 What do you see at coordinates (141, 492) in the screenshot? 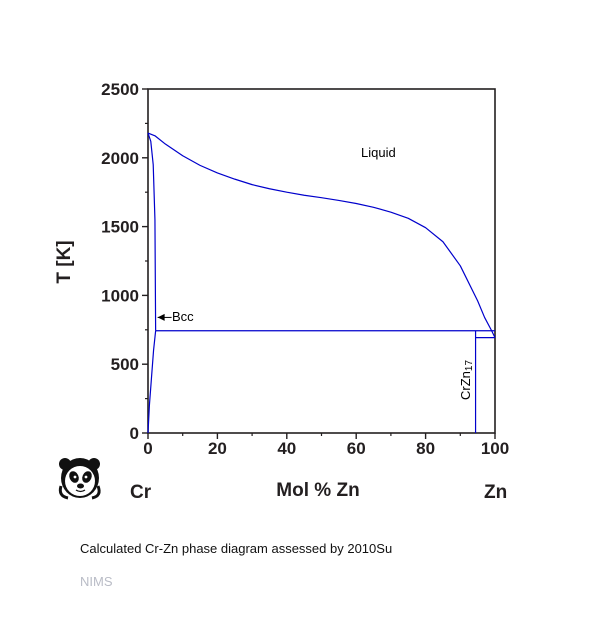
I see `left-element-label: Cr` at bounding box center [141, 492].